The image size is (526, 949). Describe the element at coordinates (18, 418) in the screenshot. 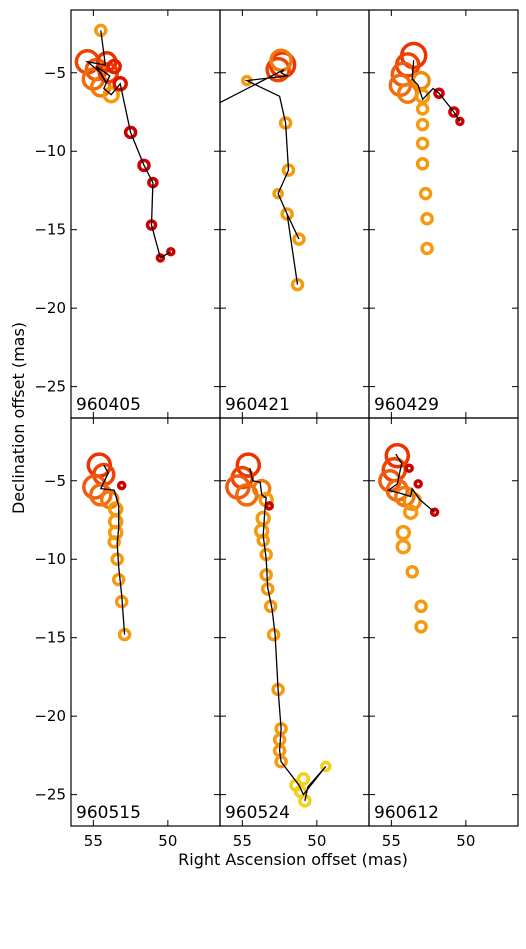

I see `y-axis-label: Declination offset (mas)` at that location.